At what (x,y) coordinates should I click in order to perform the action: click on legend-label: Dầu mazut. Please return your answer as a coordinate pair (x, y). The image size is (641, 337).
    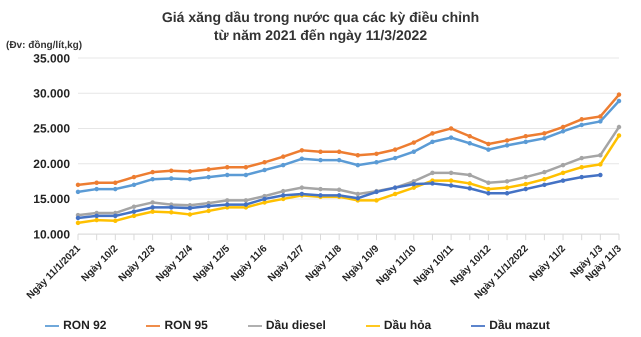
    Looking at the image, I should click on (519, 325).